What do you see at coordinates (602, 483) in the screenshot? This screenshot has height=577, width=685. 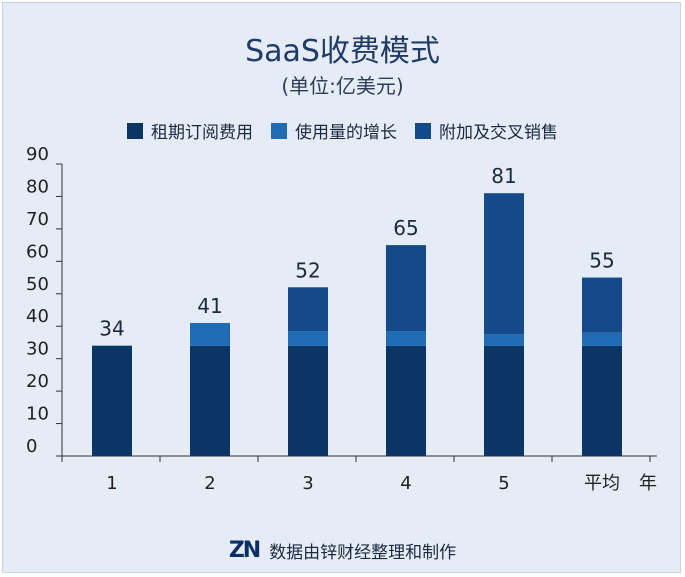 I see `x-tick-label: 平均` at bounding box center [602, 483].